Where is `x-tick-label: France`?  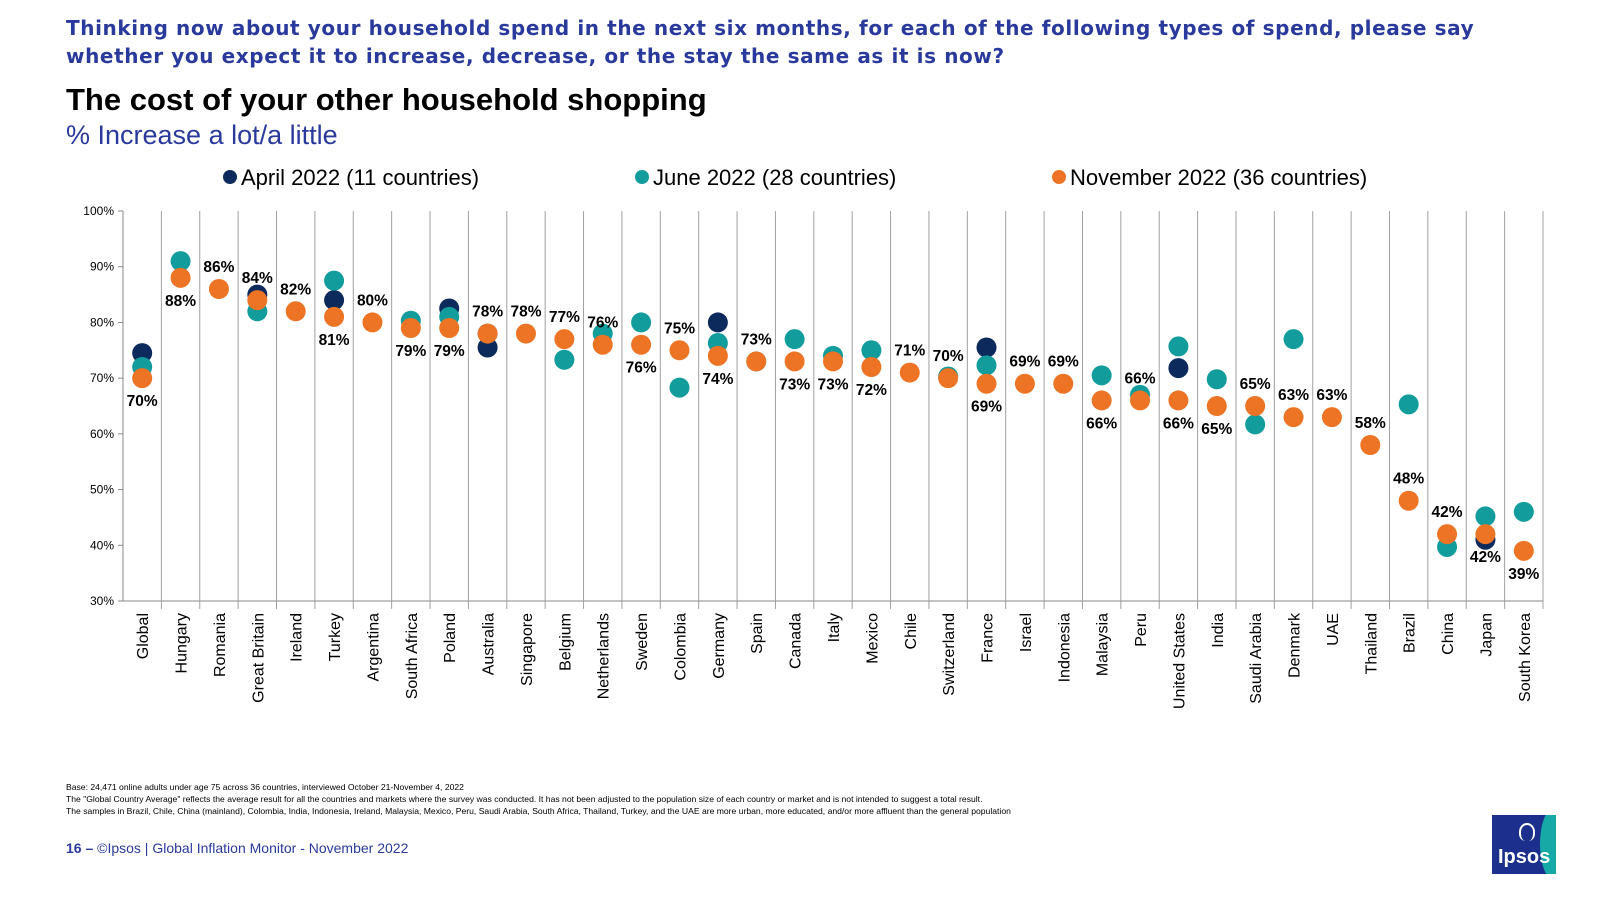
x-tick-label: France is located at coordinates (988, 638).